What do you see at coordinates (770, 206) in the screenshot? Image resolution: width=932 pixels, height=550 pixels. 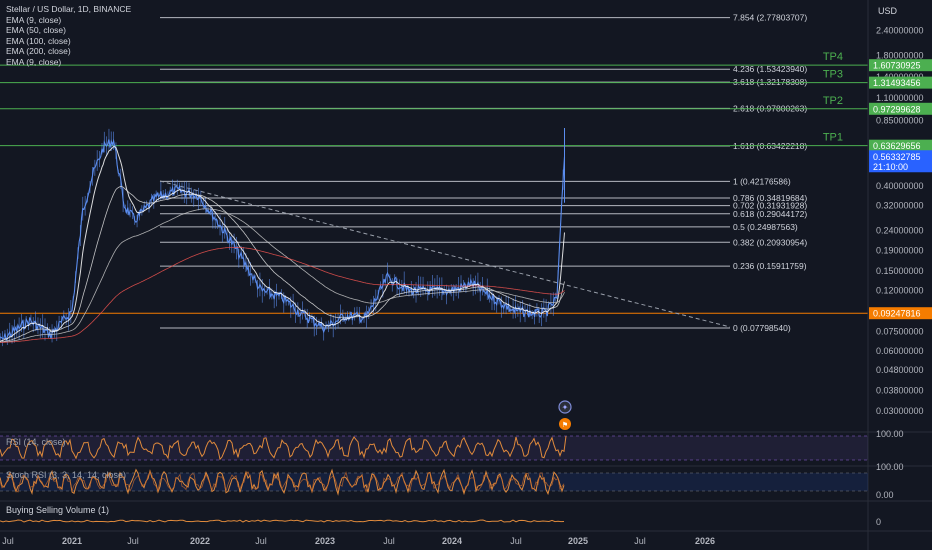 I see `fib-label: 0.702 (0.31931928)` at bounding box center [770, 206].